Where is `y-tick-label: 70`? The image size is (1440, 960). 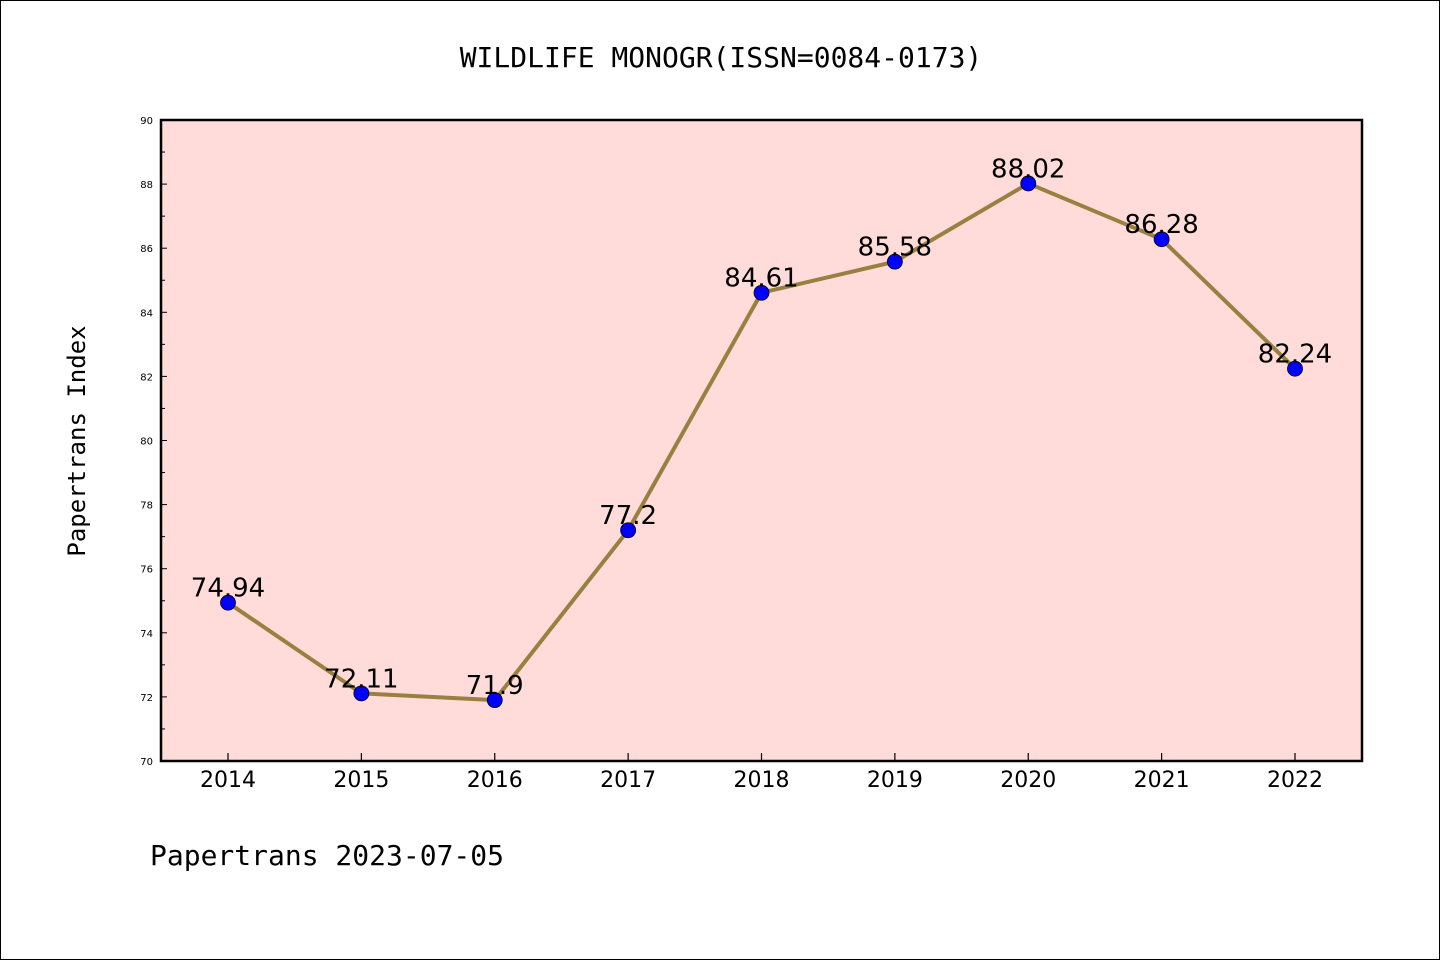 y-tick-label: 70 is located at coordinates (146, 762).